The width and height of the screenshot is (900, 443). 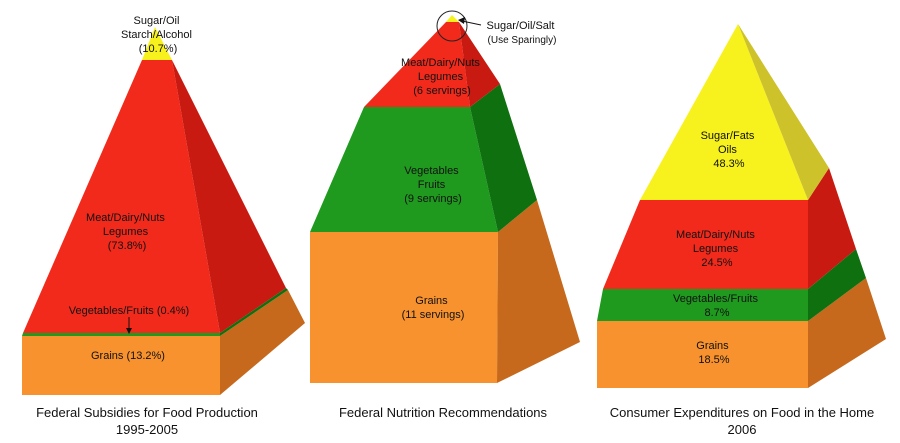 What do you see at coordinates (443, 412) in the screenshot?
I see `p2-caption: Federal Nutrition Recommendations` at bounding box center [443, 412].